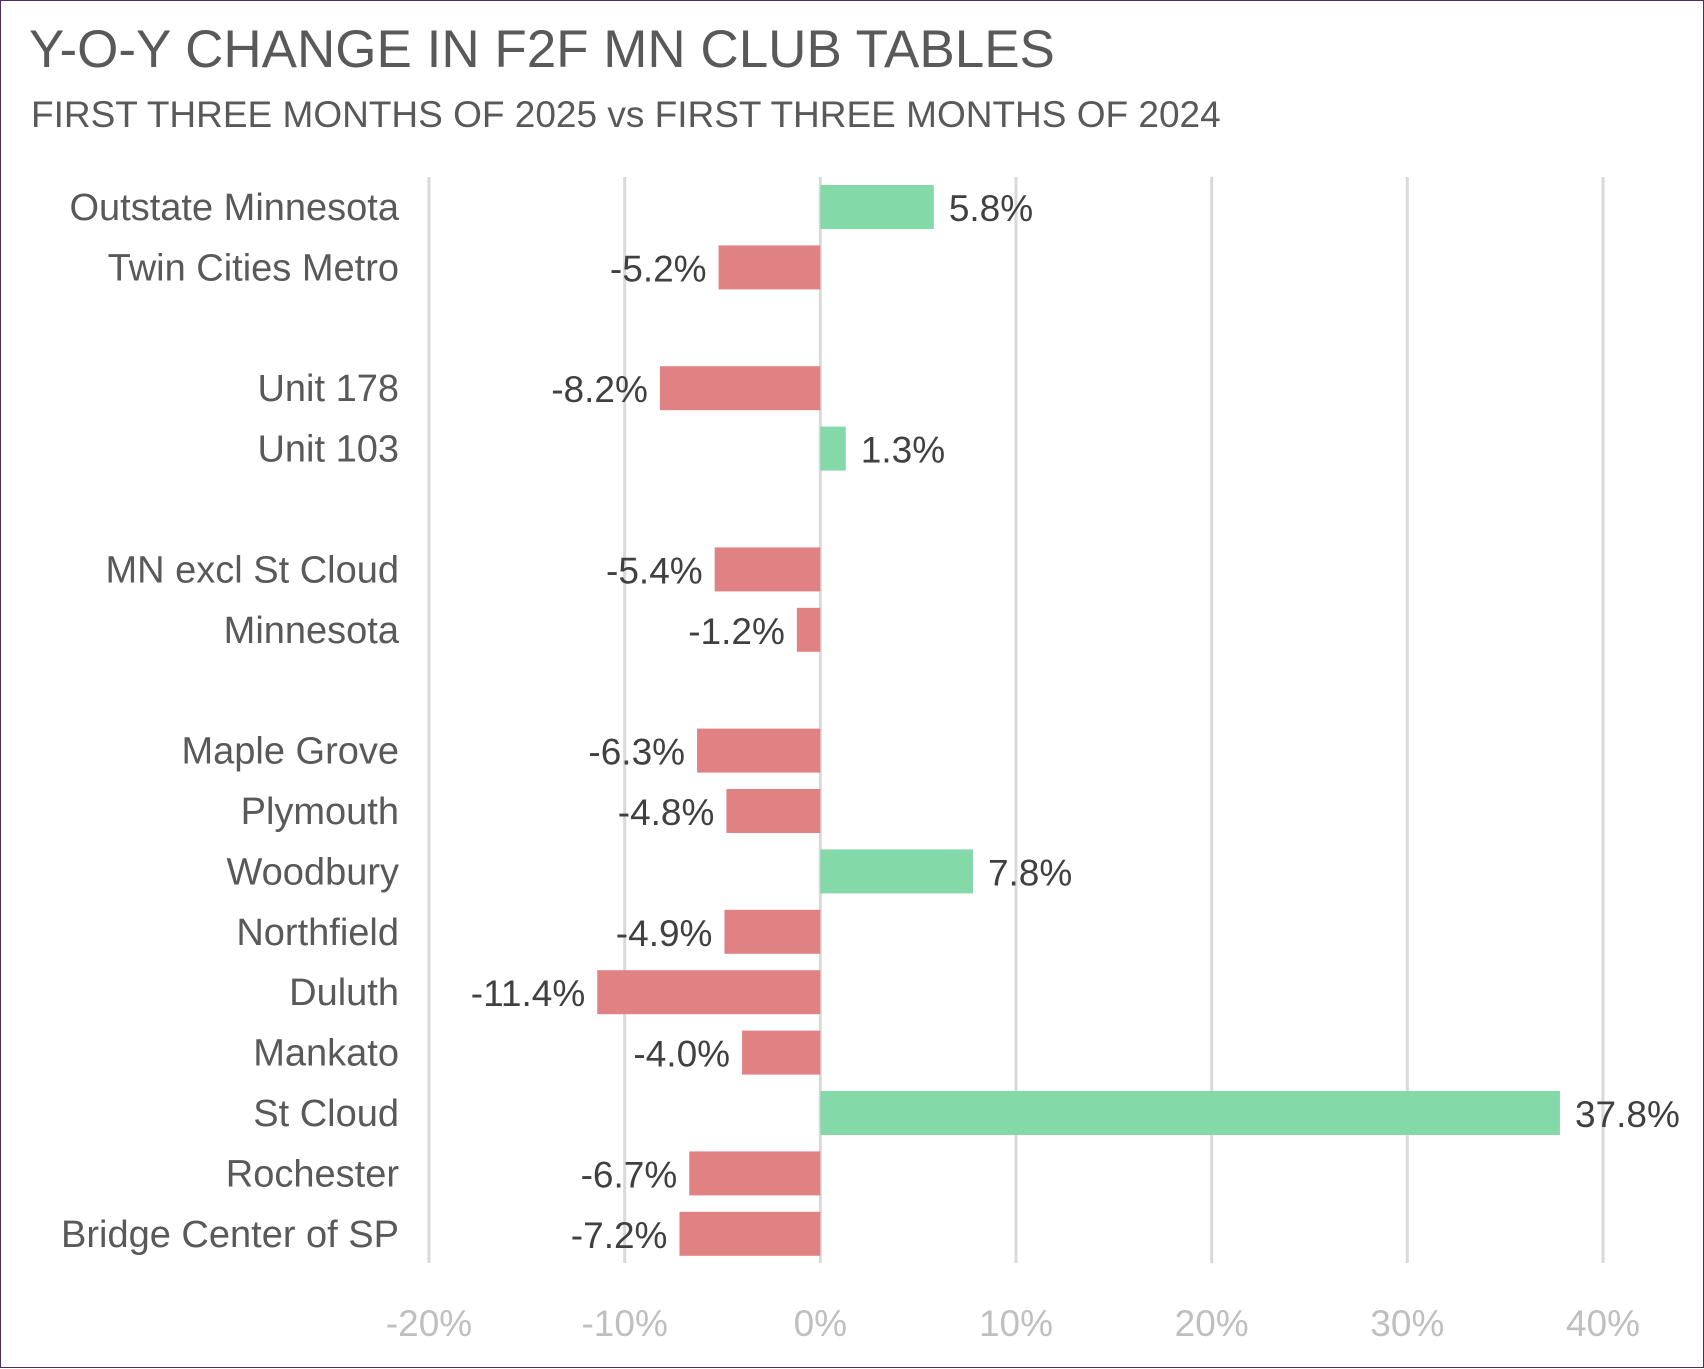 The image size is (1704, 1369). What do you see at coordinates (599, 389) in the screenshot?
I see `data-label: -8.2%` at bounding box center [599, 389].